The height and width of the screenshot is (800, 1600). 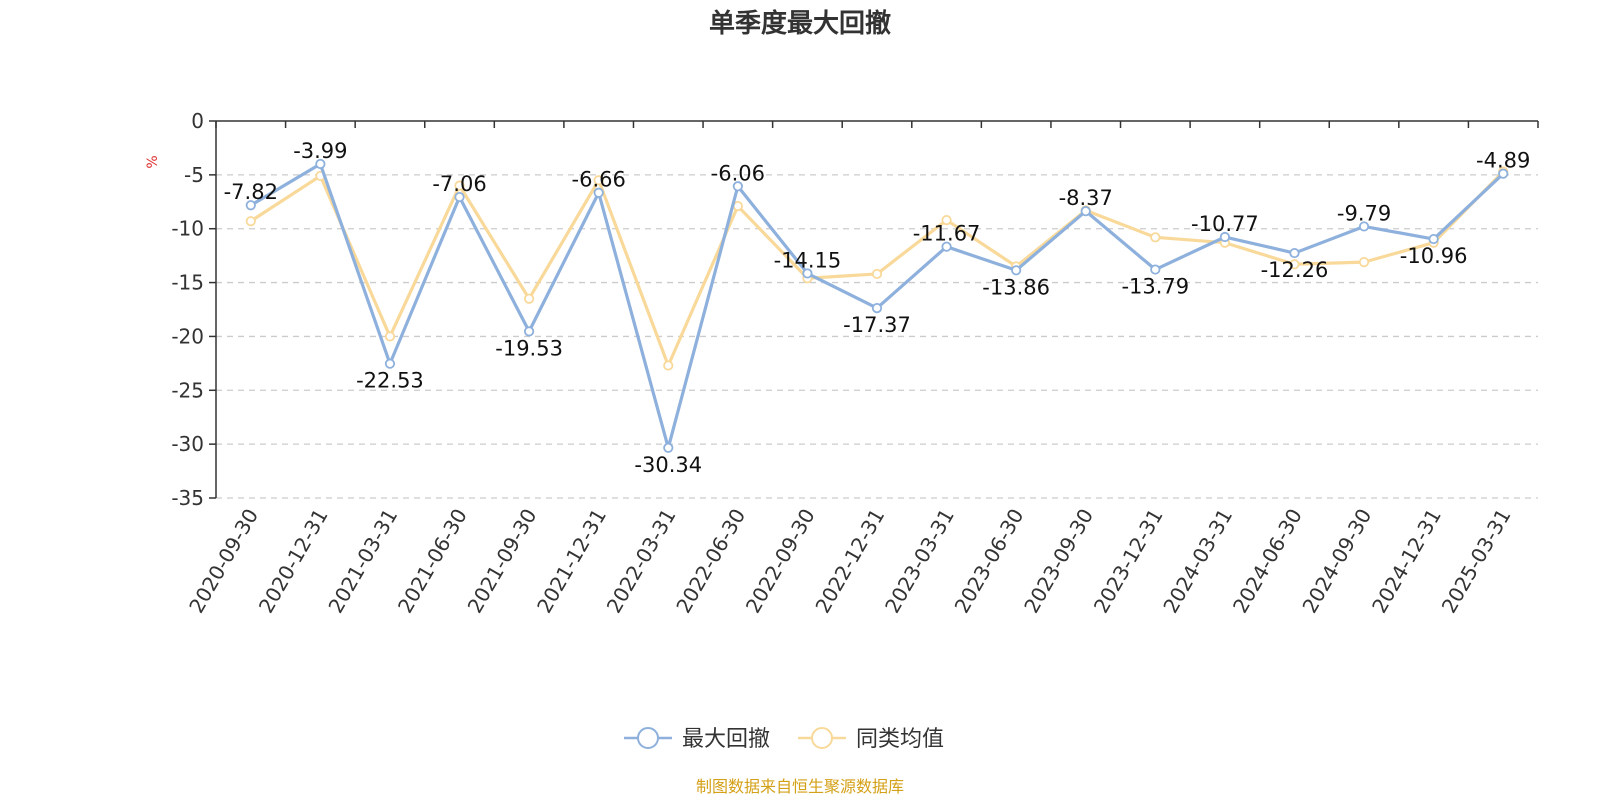 I want to click on data-label: -7.82, so click(x=251, y=192).